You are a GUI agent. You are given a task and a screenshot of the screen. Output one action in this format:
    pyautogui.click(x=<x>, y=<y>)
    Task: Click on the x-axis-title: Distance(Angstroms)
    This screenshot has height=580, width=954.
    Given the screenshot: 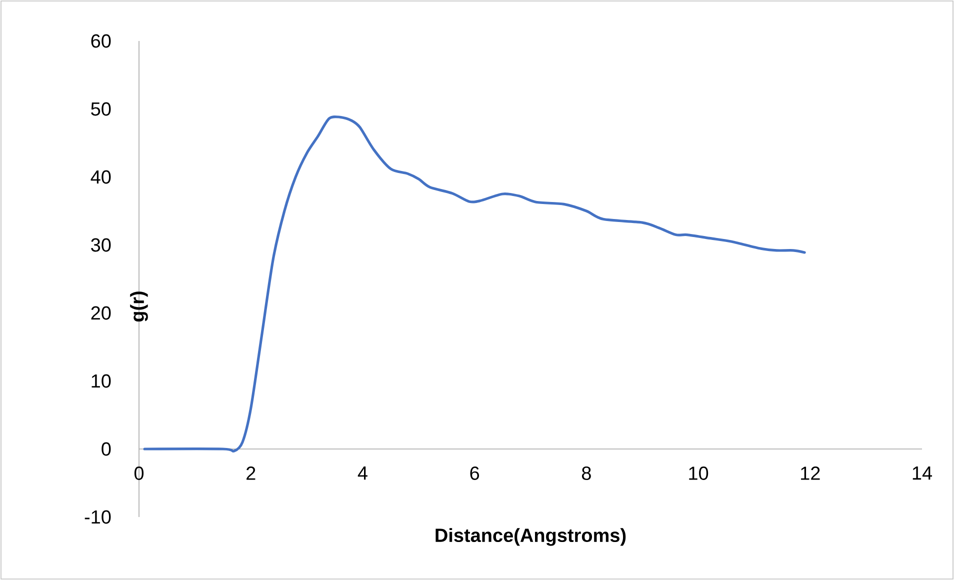 What is the action you would take?
    pyautogui.click(x=531, y=537)
    